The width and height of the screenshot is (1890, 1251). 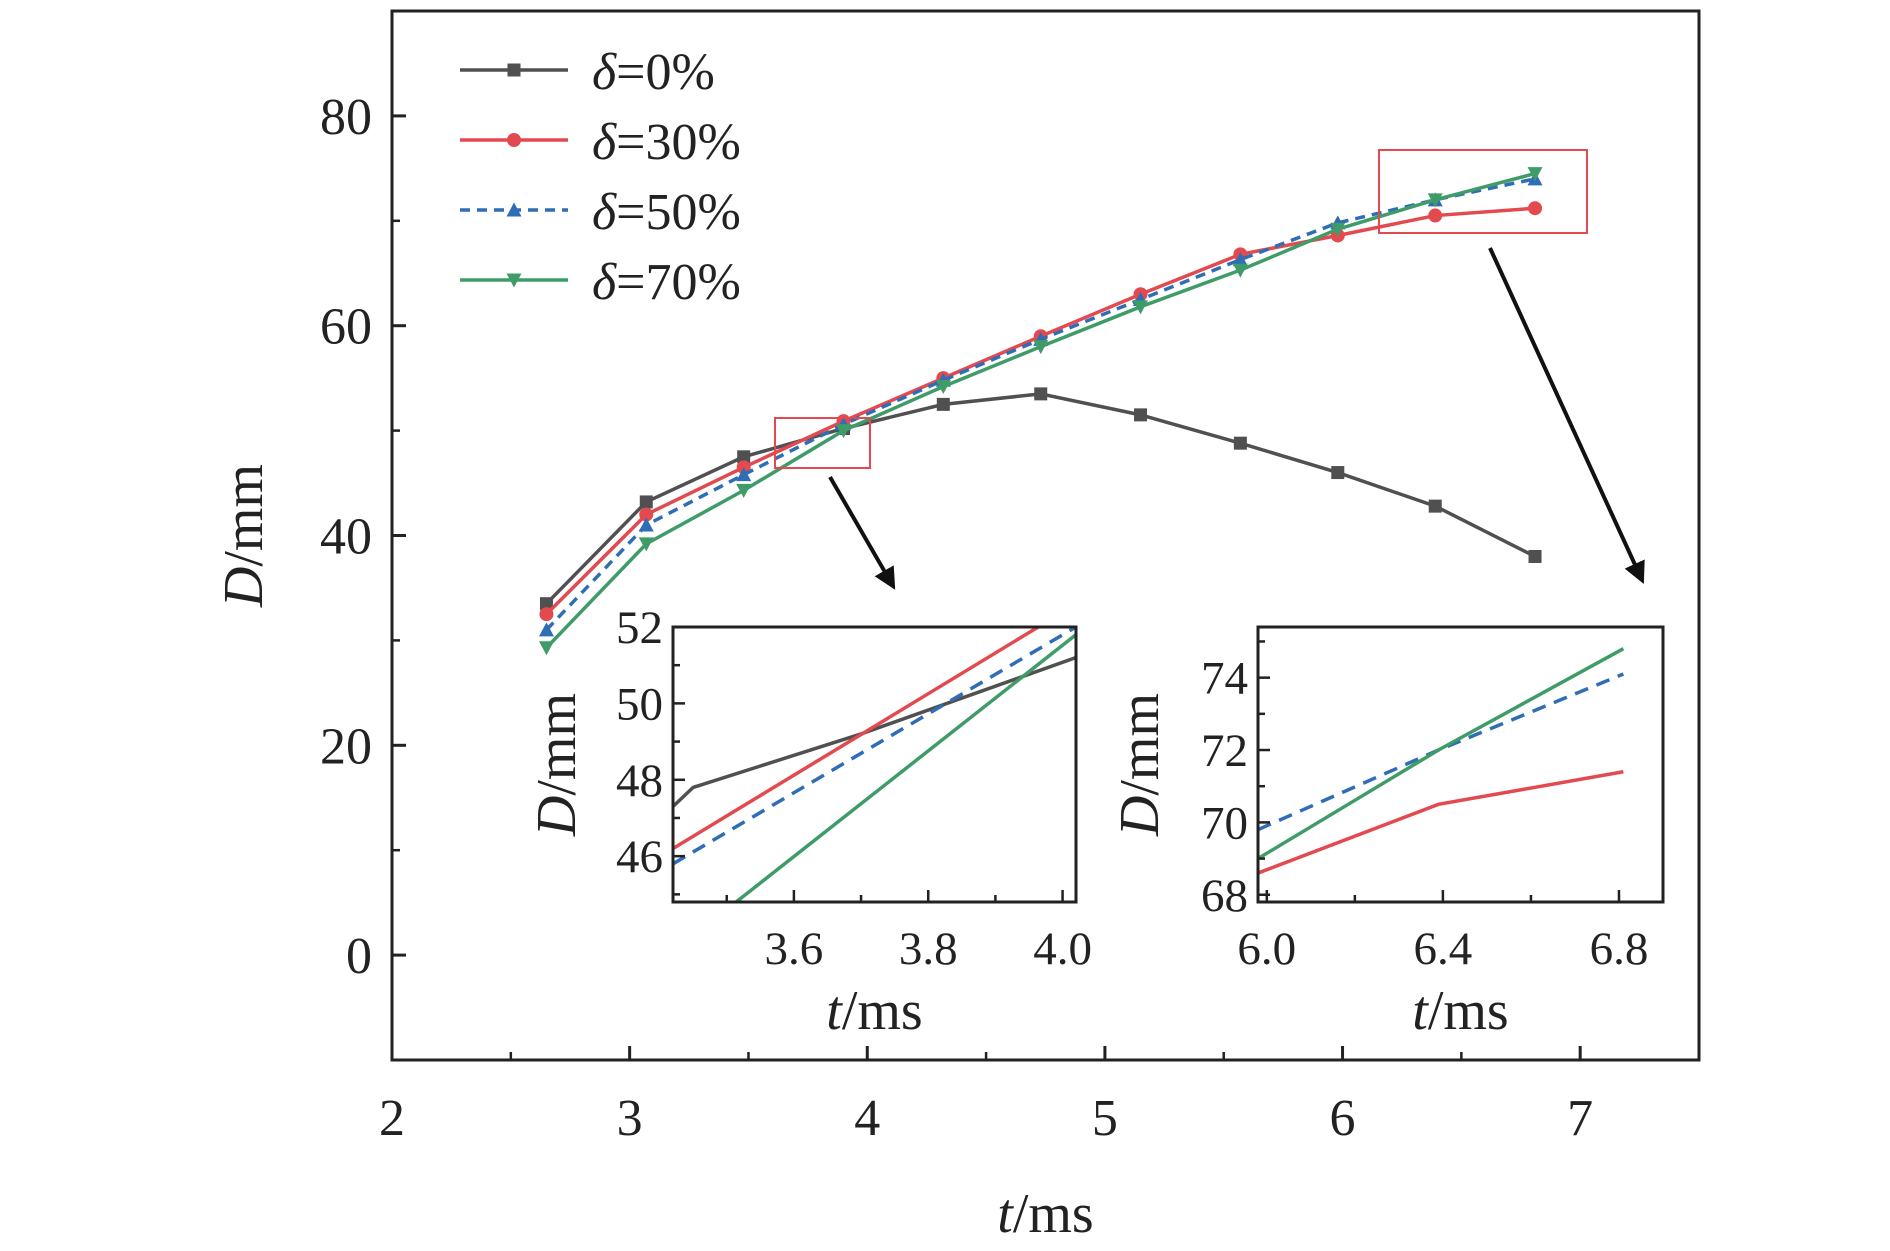 What do you see at coordinates (1224, 896) in the screenshot?
I see `inset-y-tick-label: 68` at bounding box center [1224, 896].